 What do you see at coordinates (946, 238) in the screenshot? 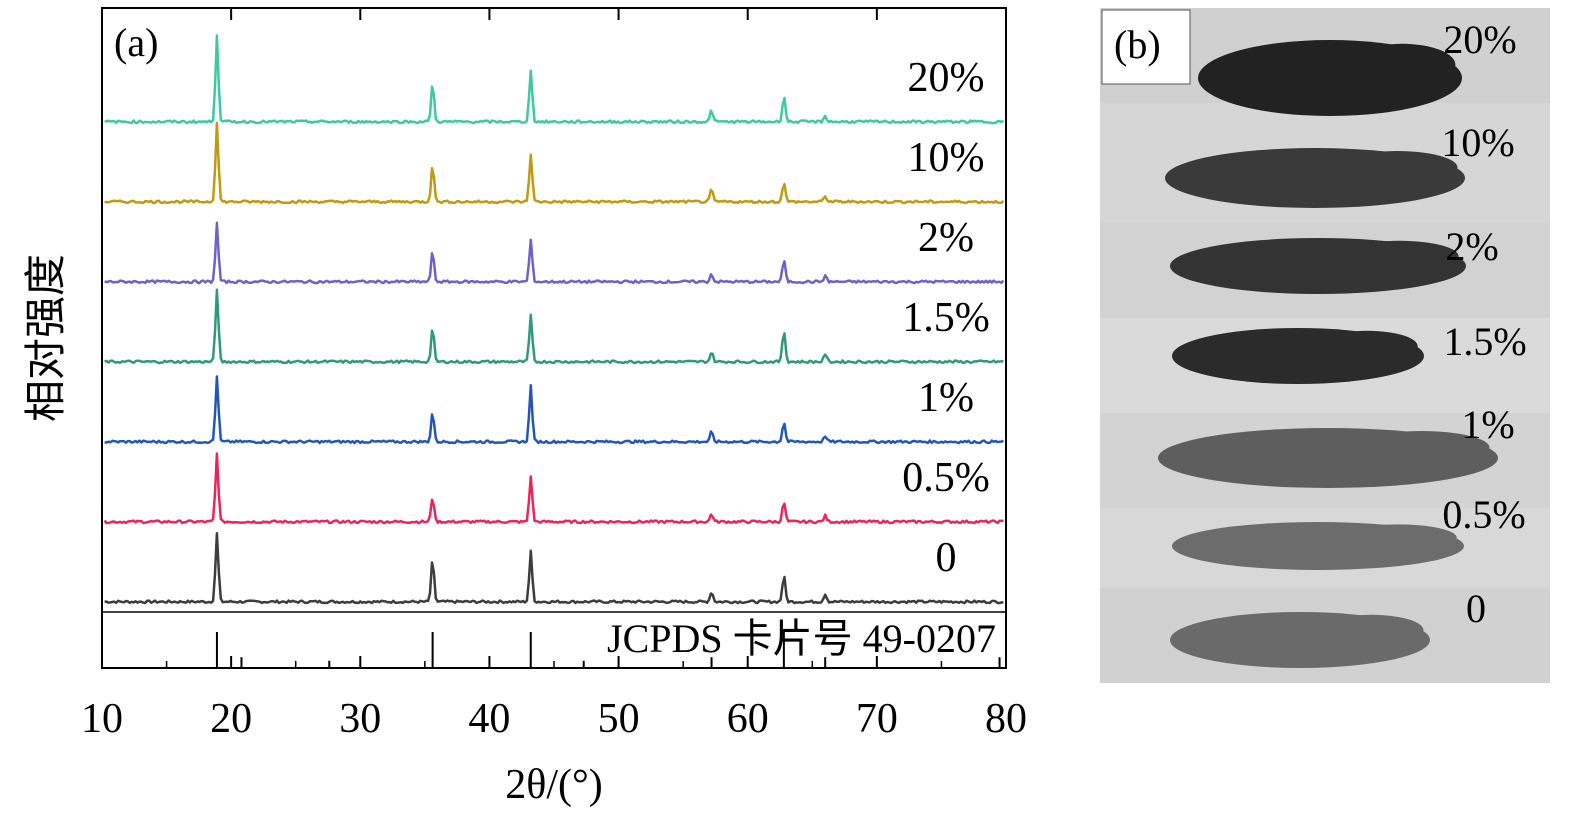
I see `series-label: 2%` at bounding box center [946, 238].